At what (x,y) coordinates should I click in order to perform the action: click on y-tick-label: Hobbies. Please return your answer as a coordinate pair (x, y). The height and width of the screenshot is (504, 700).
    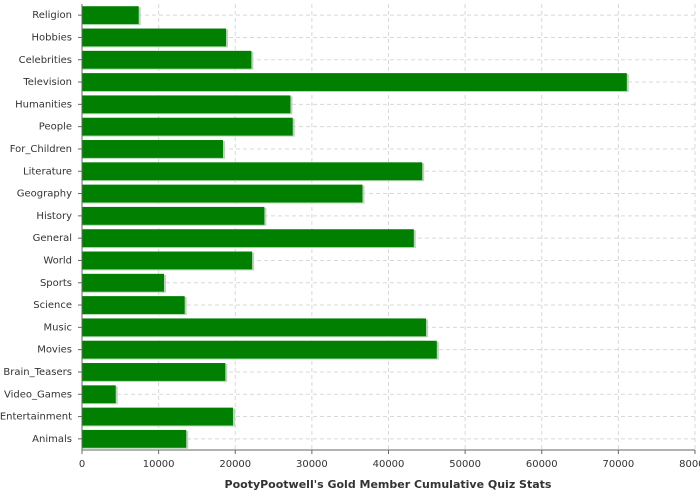
    Looking at the image, I should click on (52, 37).